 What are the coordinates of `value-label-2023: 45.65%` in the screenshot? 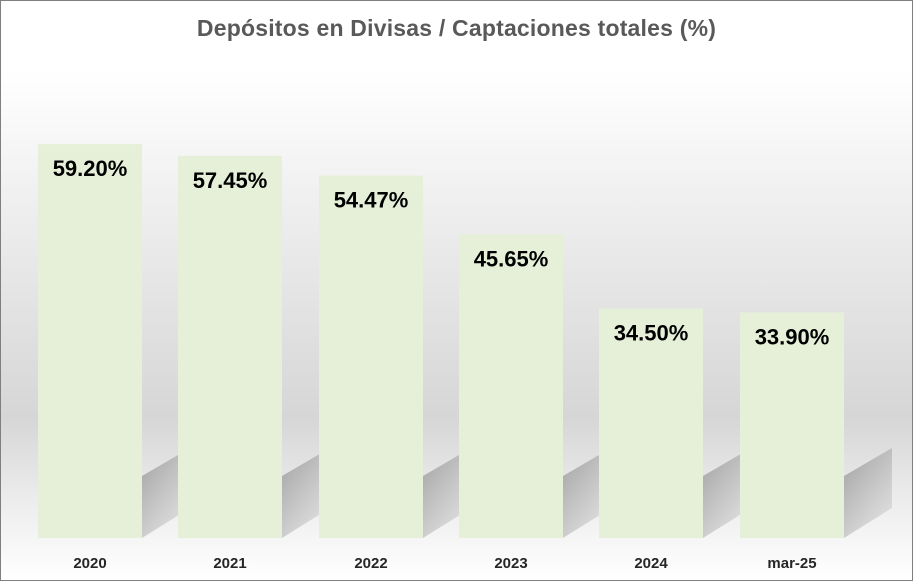 It's located at (511, 258).